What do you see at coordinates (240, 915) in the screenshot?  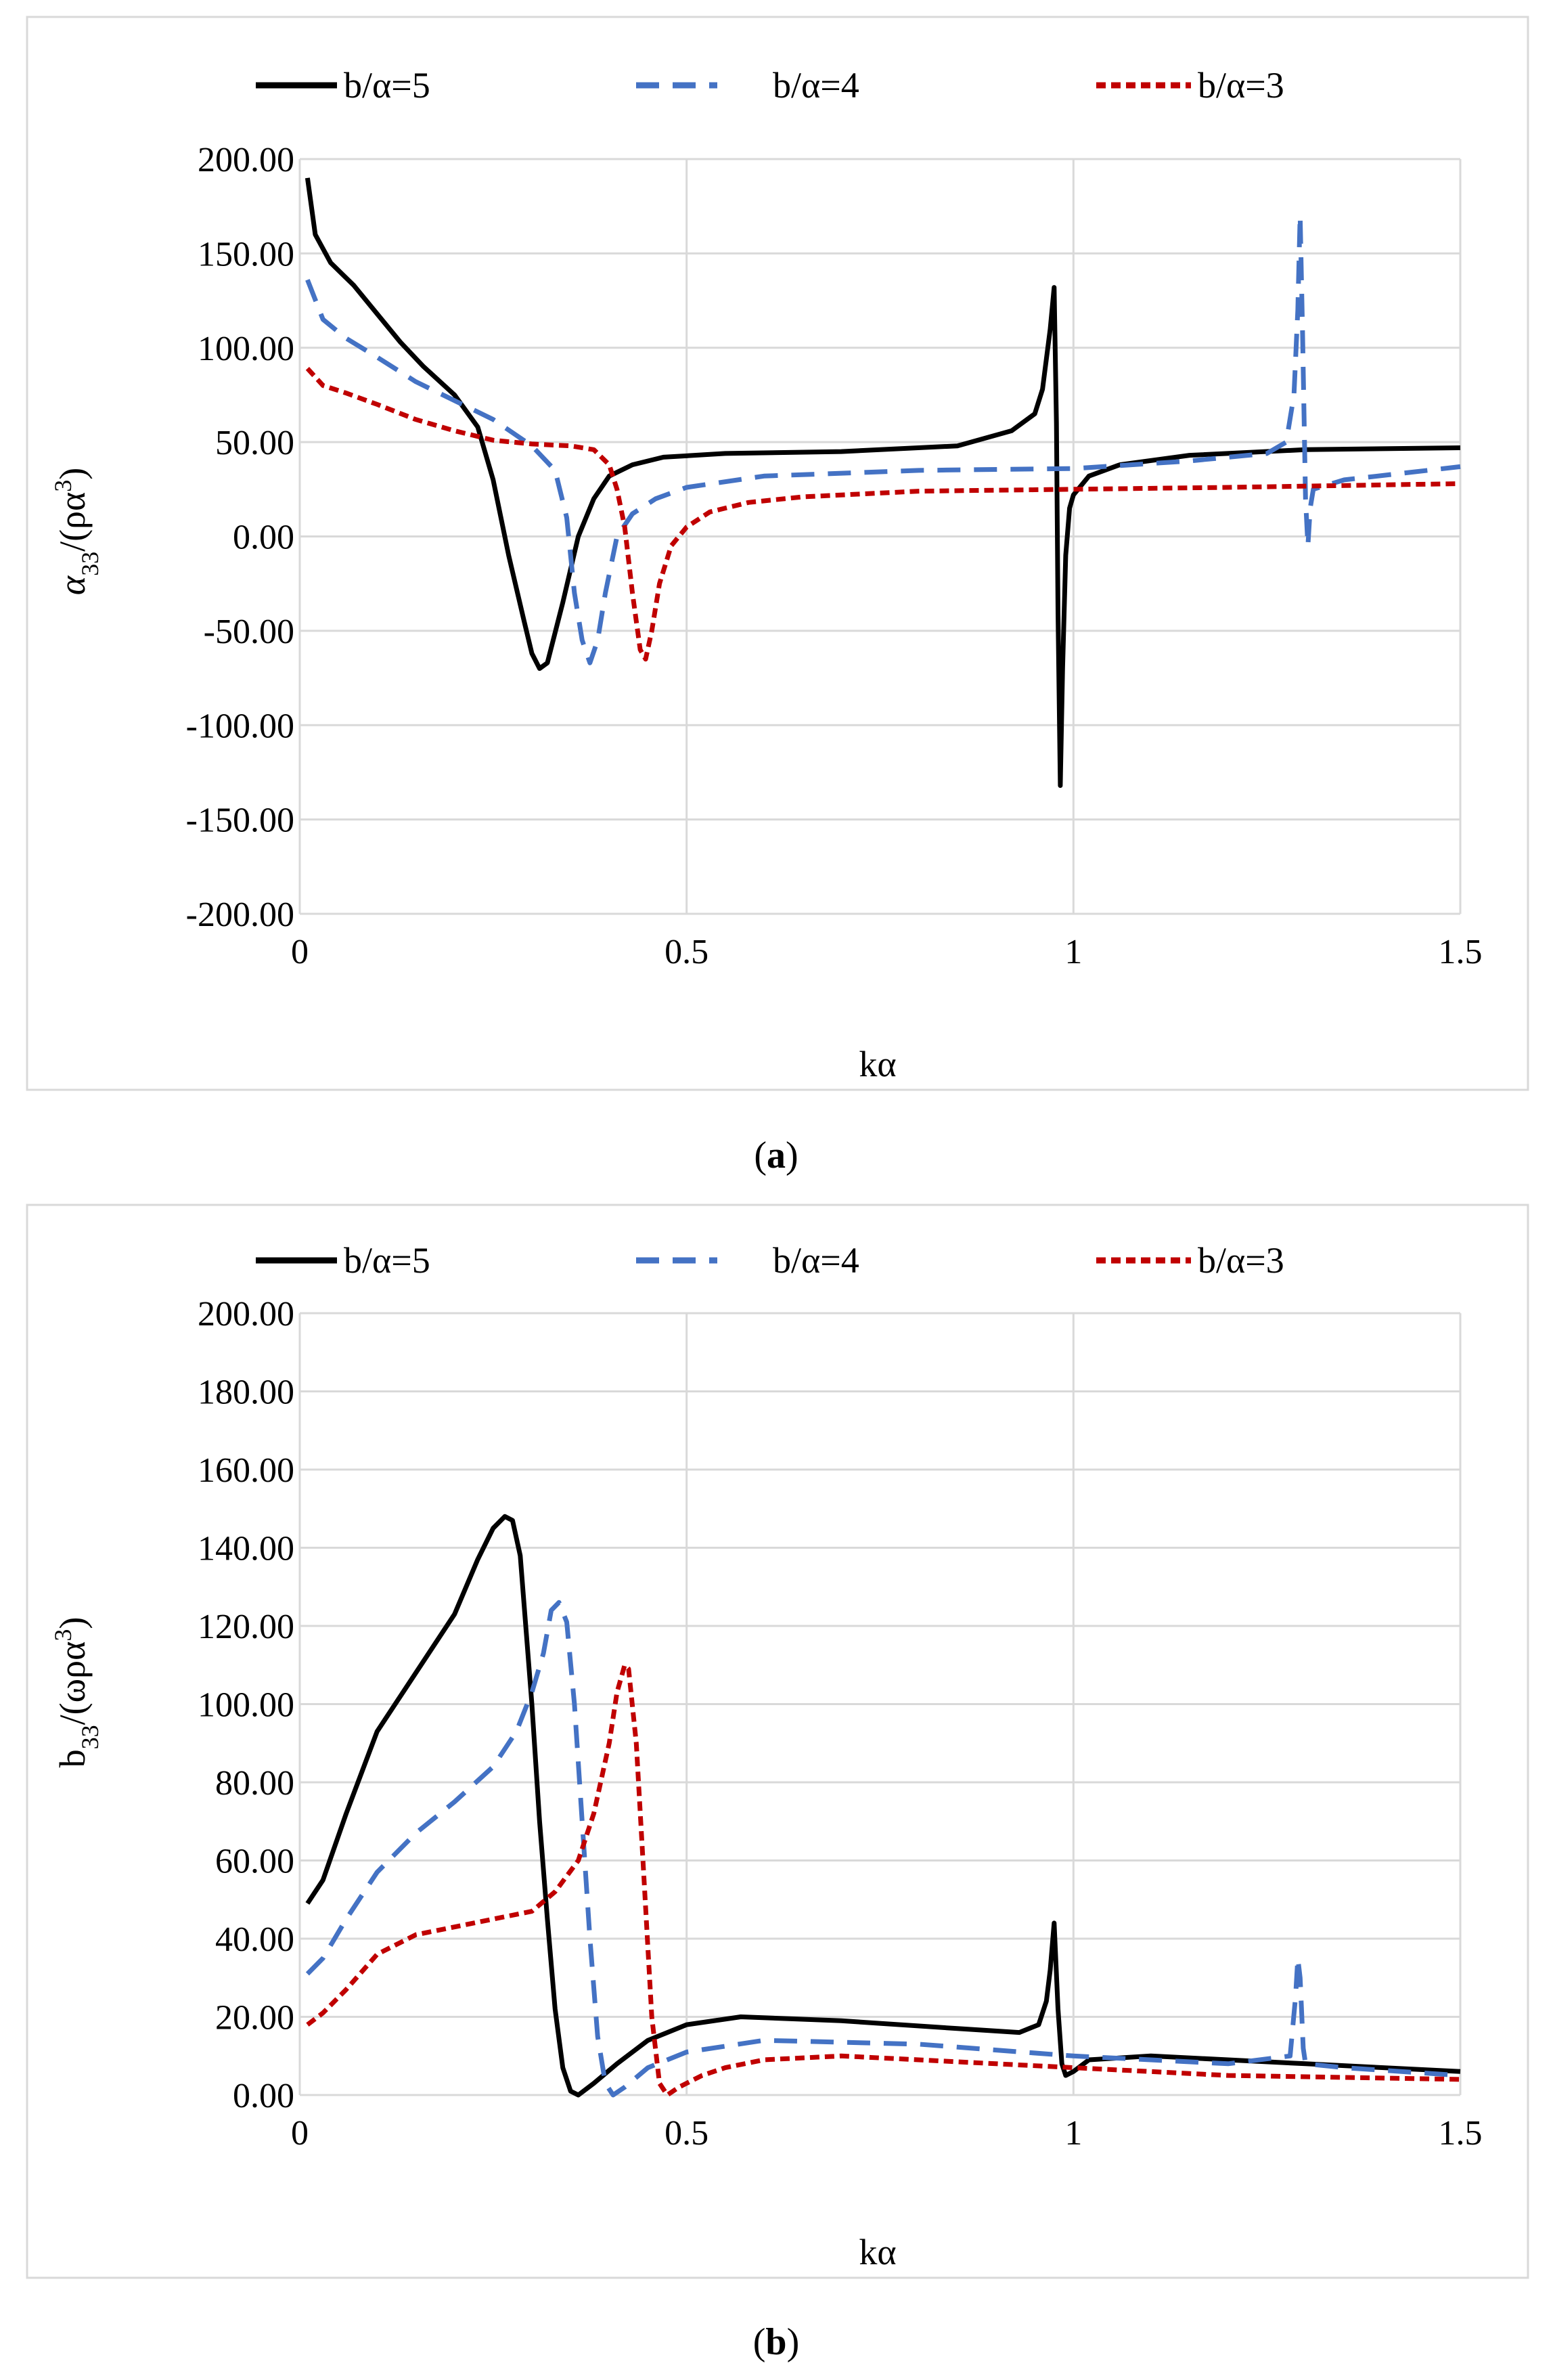 I see `y-tick-label: -200.00` at bounding box center [240, 915].